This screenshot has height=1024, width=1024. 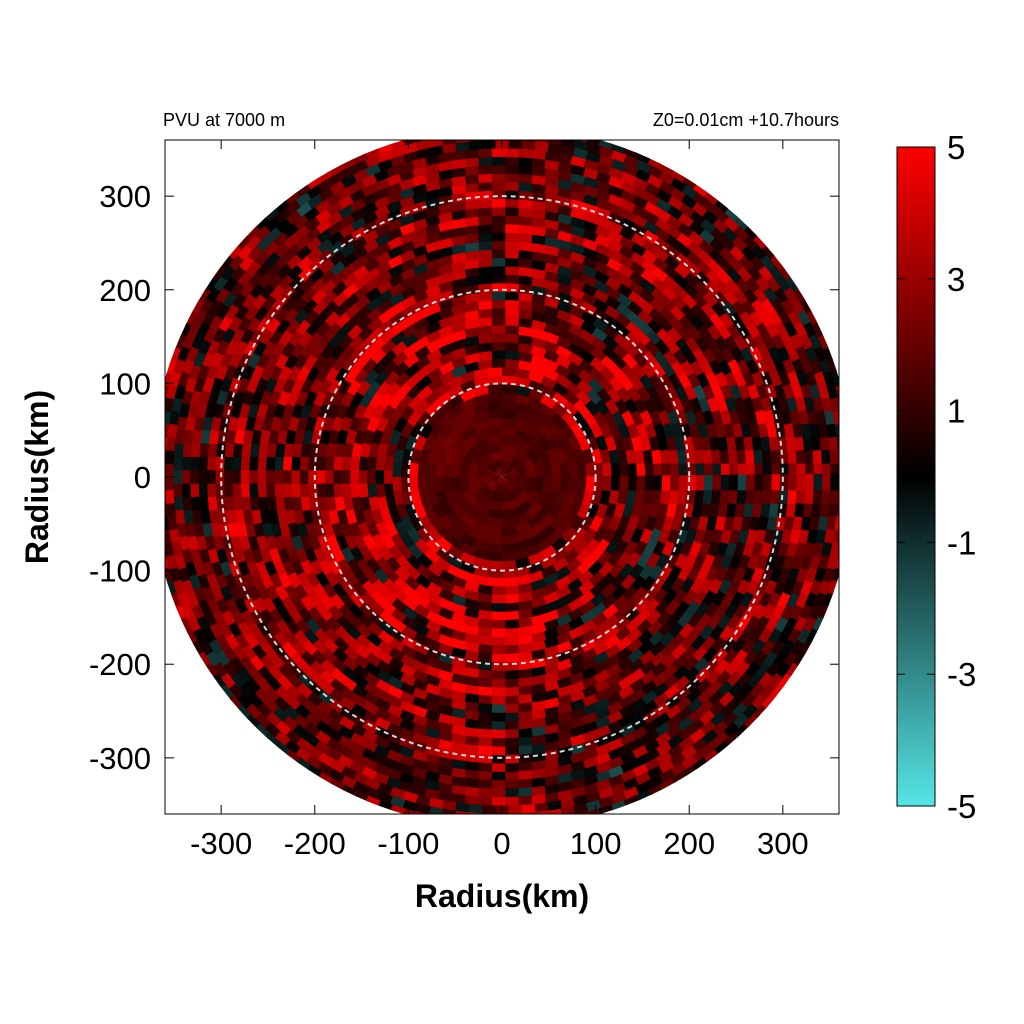 I want to click on colorbar-ticks: 531-1-3-5, so click(x=936, y=477).